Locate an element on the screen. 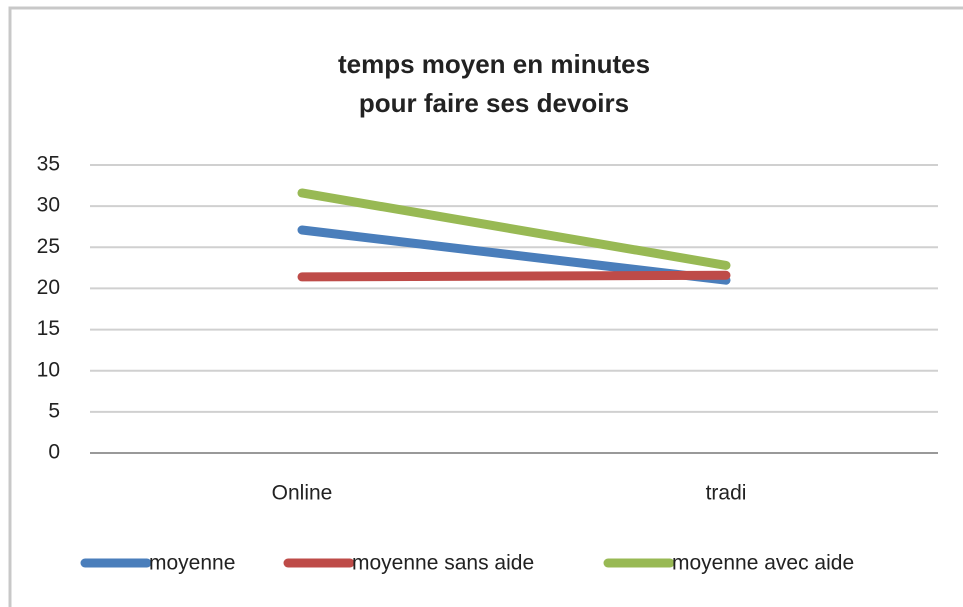 This screenshot has height=607, width=963. x-tick-label: tradi is located at coordinates (726, 493).